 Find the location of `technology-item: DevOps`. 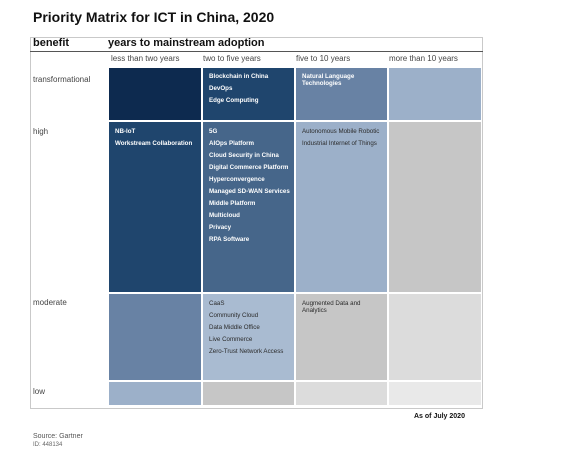

technology-item: DevOps is located at coordinates (221, 88).